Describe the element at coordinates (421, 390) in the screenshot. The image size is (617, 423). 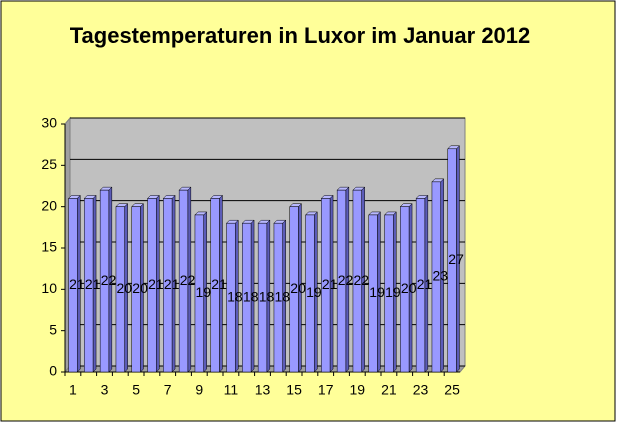
I see `x-tick-label: 23` at that location.